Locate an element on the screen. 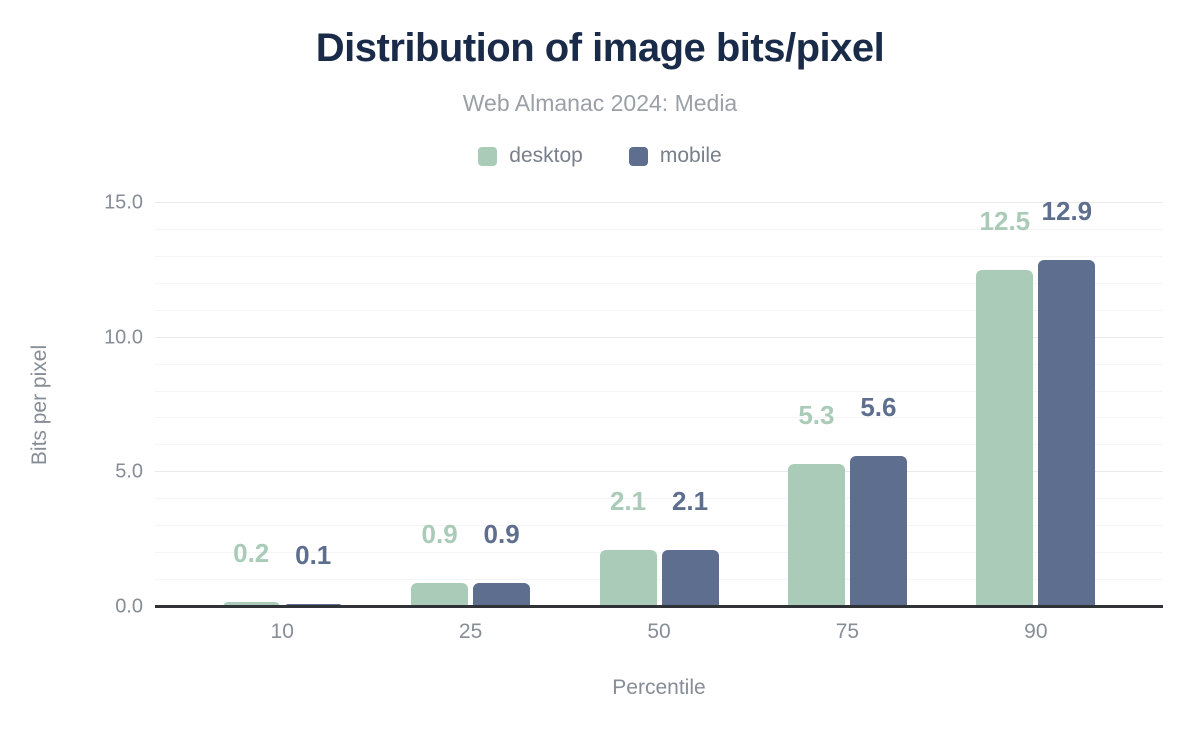 The image size is (1200, 742). x-tick-label: 50 is located at coordinates (659, 631).